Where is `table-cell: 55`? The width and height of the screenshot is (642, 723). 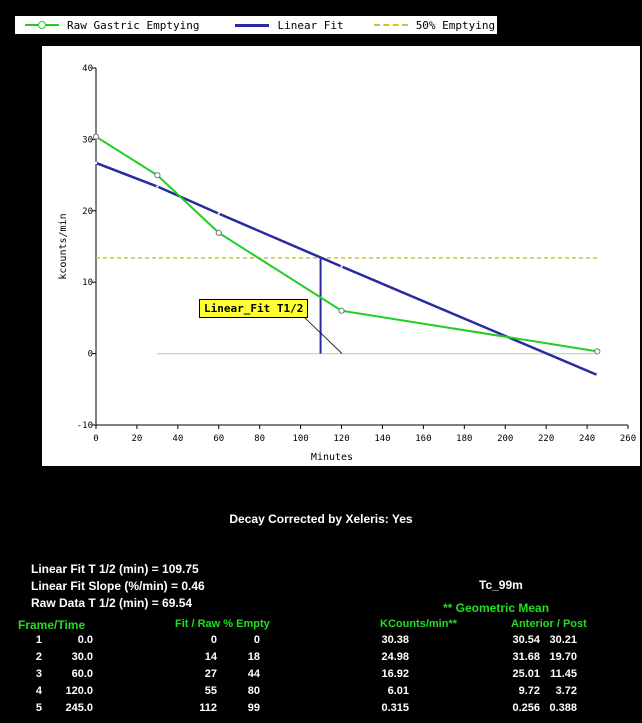 table-cell: 55 is located at coordinates (210, 691).